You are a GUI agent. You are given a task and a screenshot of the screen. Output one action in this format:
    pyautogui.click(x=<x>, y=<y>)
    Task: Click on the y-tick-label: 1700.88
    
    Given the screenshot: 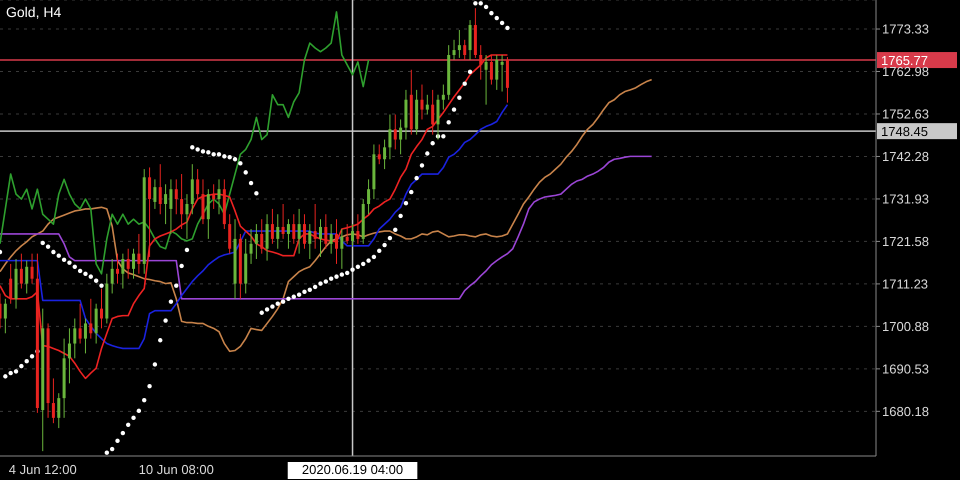 What is the action you would take?
    pyautogui.click(x=905, y=326)
    